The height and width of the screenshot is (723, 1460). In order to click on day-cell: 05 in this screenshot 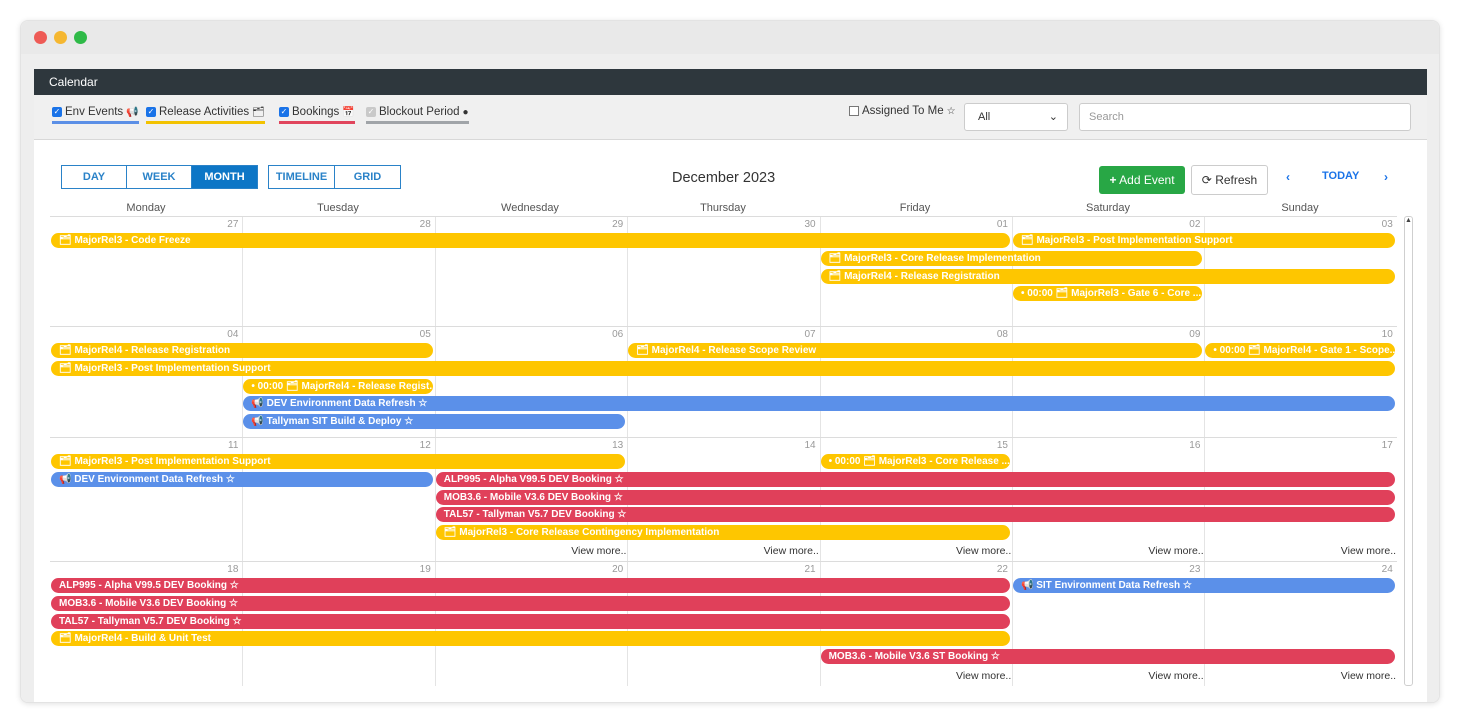, I will do `click(338, 382)`.